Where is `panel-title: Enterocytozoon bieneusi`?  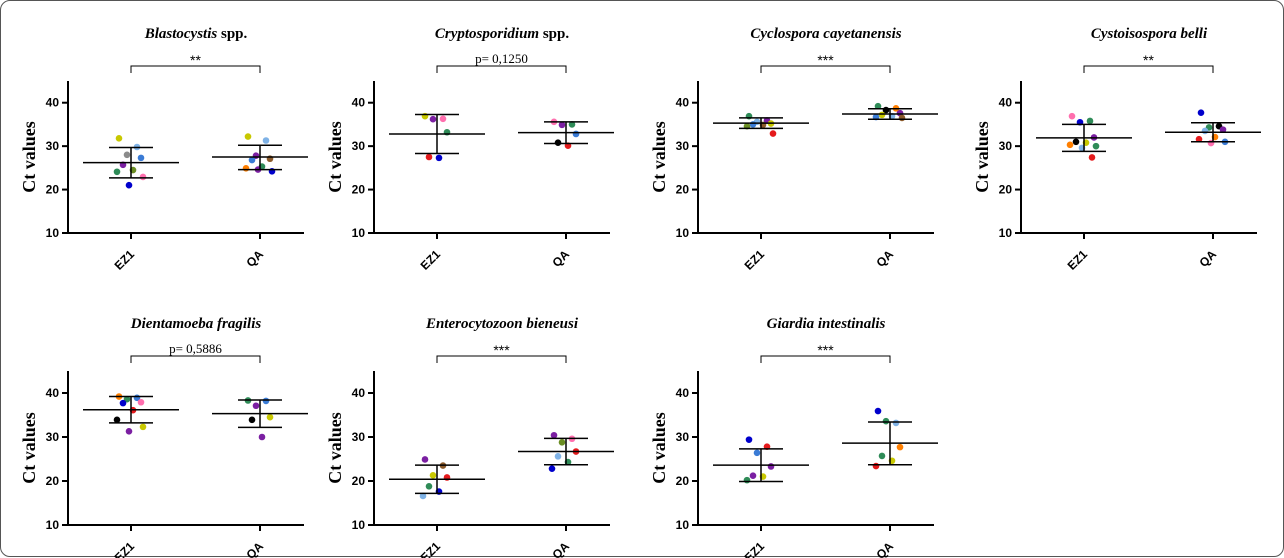 panel-title: Enterocytozoon bieneusi is located at coordinates (502, 324).